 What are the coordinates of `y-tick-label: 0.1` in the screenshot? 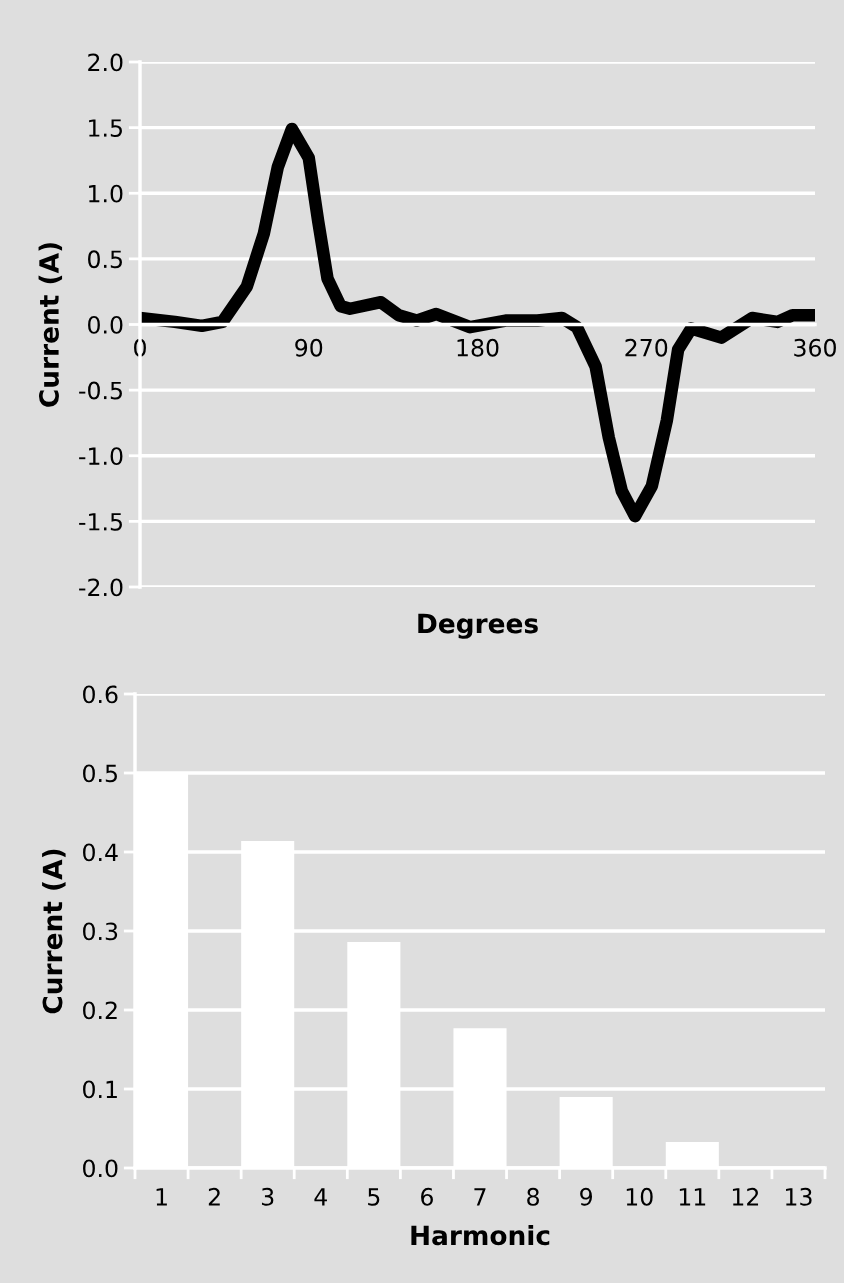 It's located at (100, 1089).